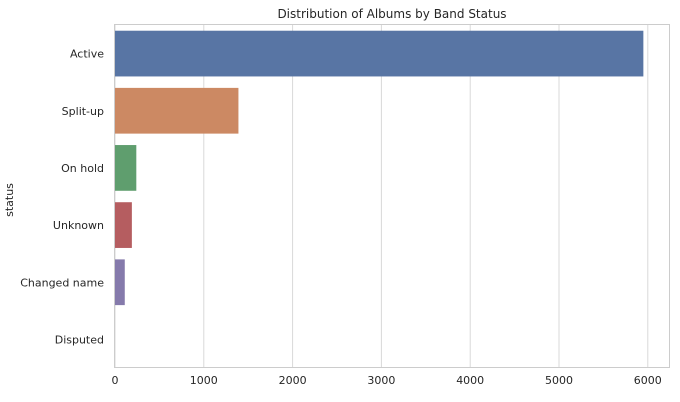 The width and height of the screenshot is (680, 402). What do you see at coordinates (204, 380) in the screenshot?
I see `x-tick-label: 1000` at bounding box center [204, 380].